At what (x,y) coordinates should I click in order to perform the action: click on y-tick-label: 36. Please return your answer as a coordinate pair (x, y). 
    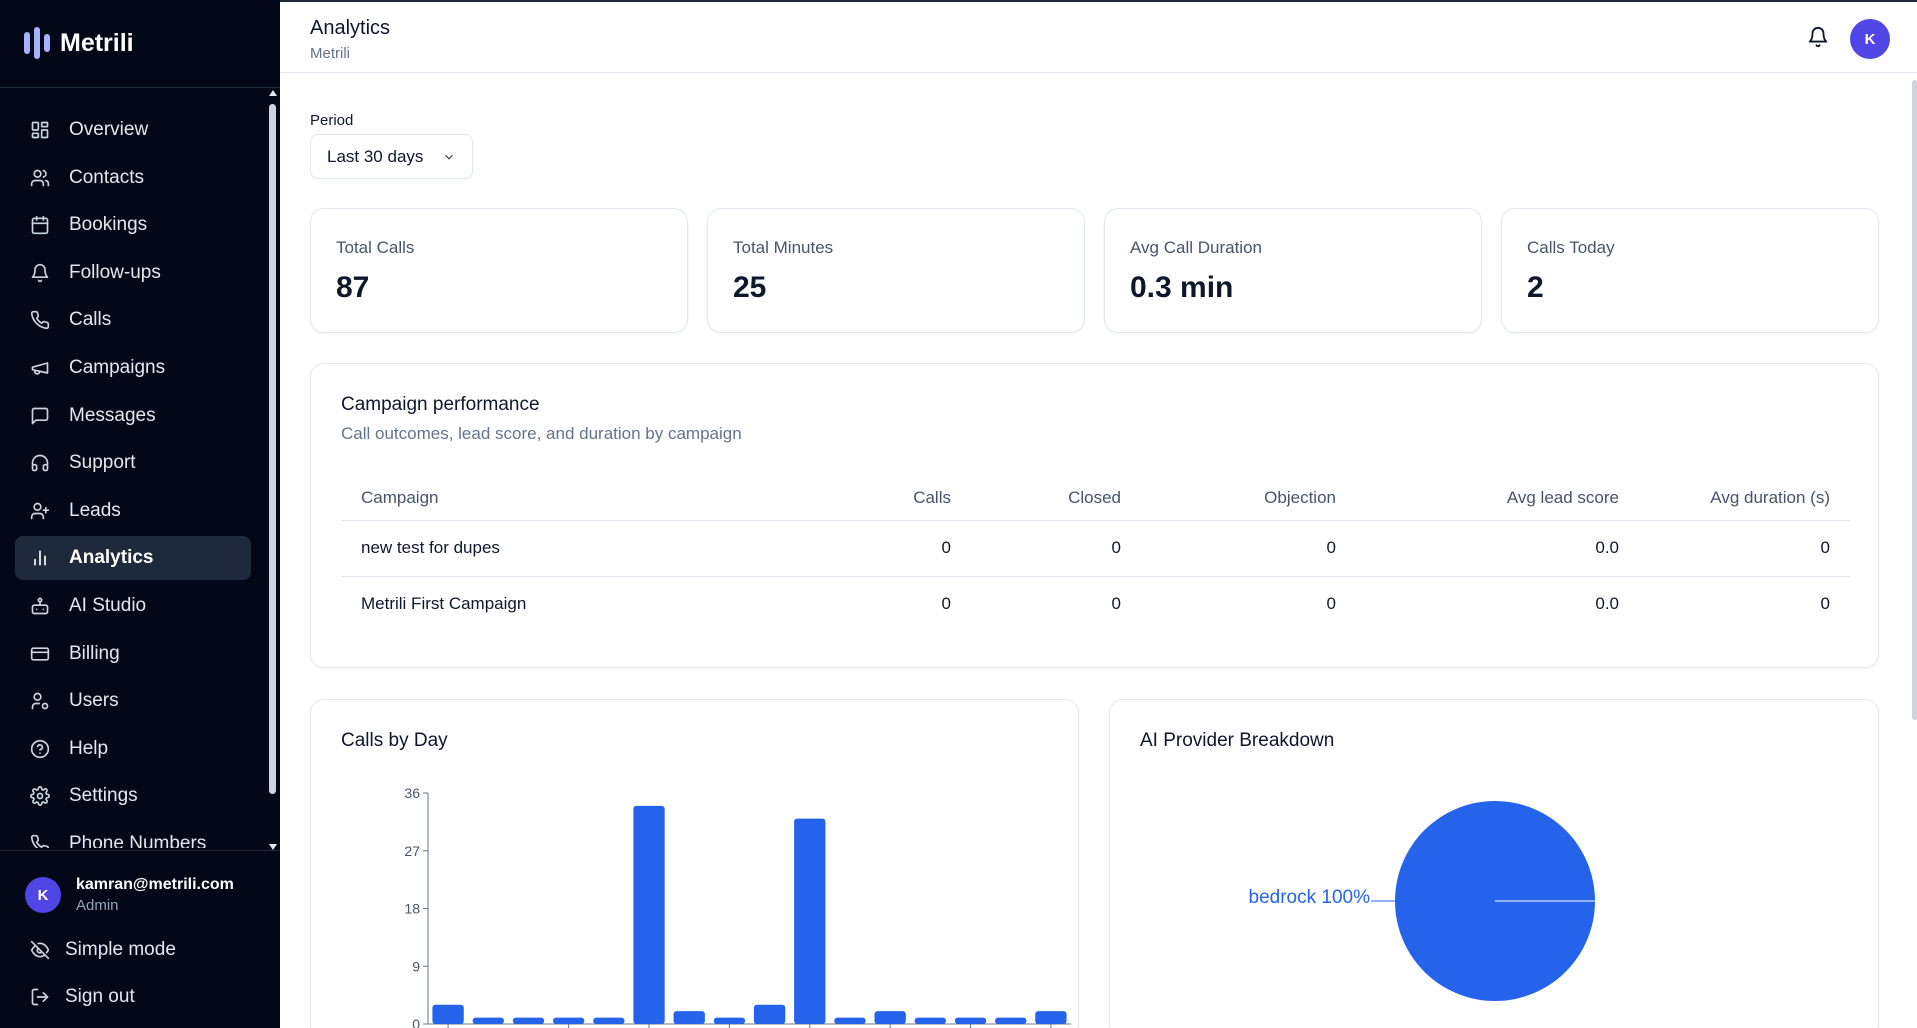
    Looking at the image, I should click on (412, 793).